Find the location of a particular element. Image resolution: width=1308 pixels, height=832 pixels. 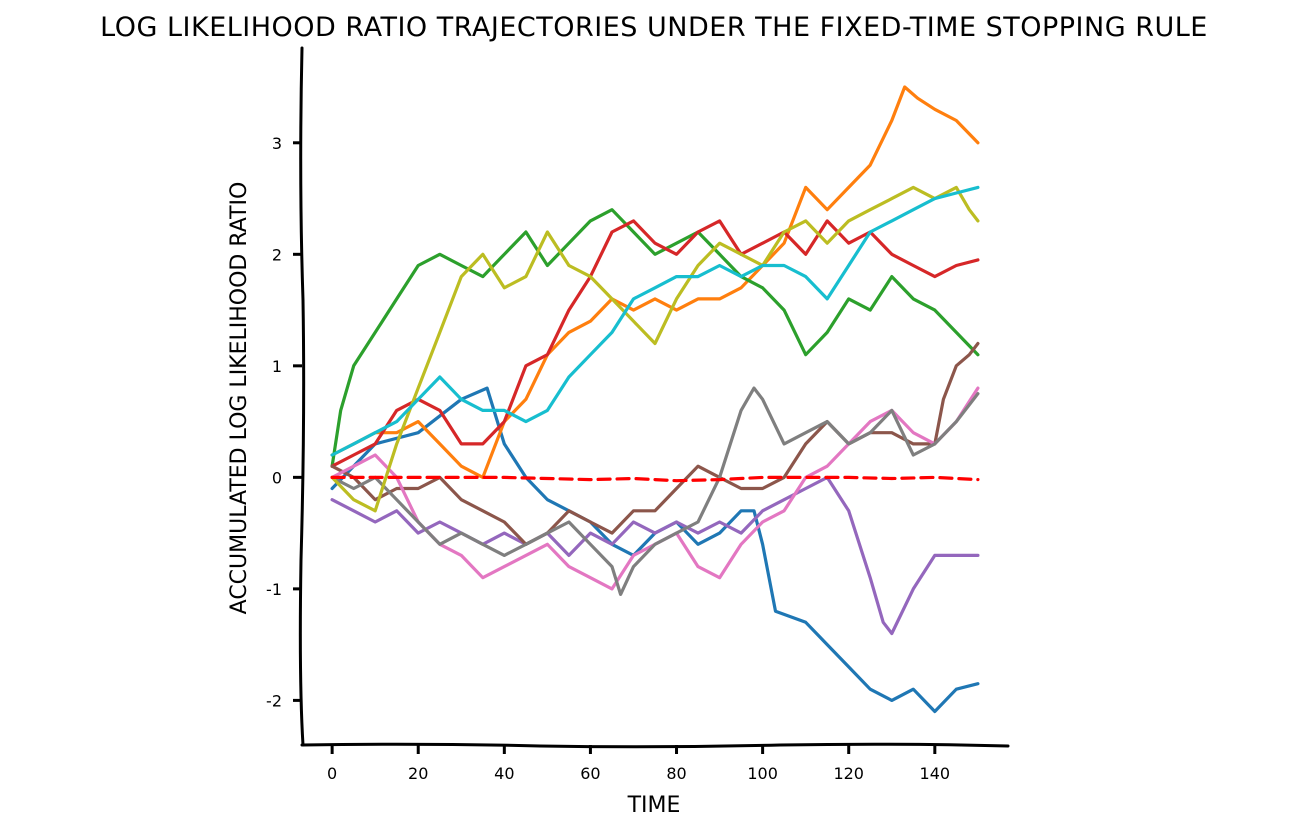

y-axis-label: ACCUMULATED LOG LIKELIHOOD RATIO is located at coordinates (239, 398).